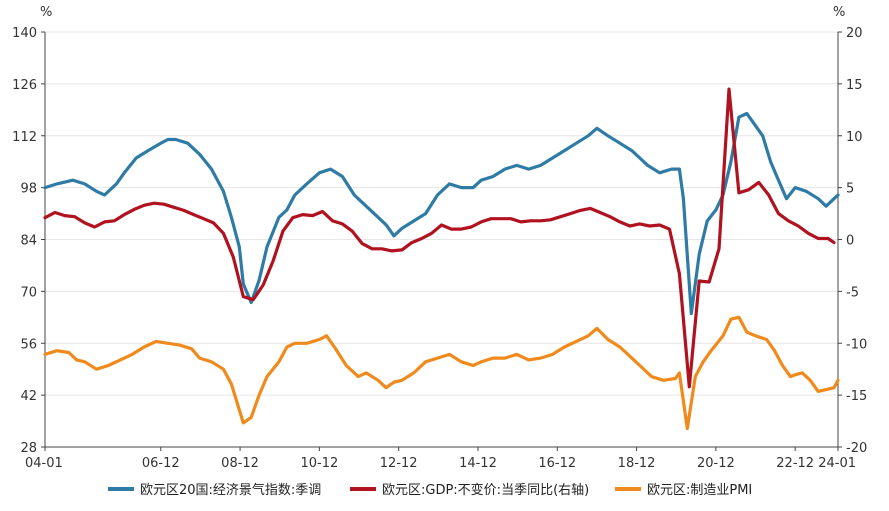 This screenshot has height=511, width=889. Describe the element at coordinates (44, 463) in the screenshot. I see `x-tick-label: 04-01` at that location.